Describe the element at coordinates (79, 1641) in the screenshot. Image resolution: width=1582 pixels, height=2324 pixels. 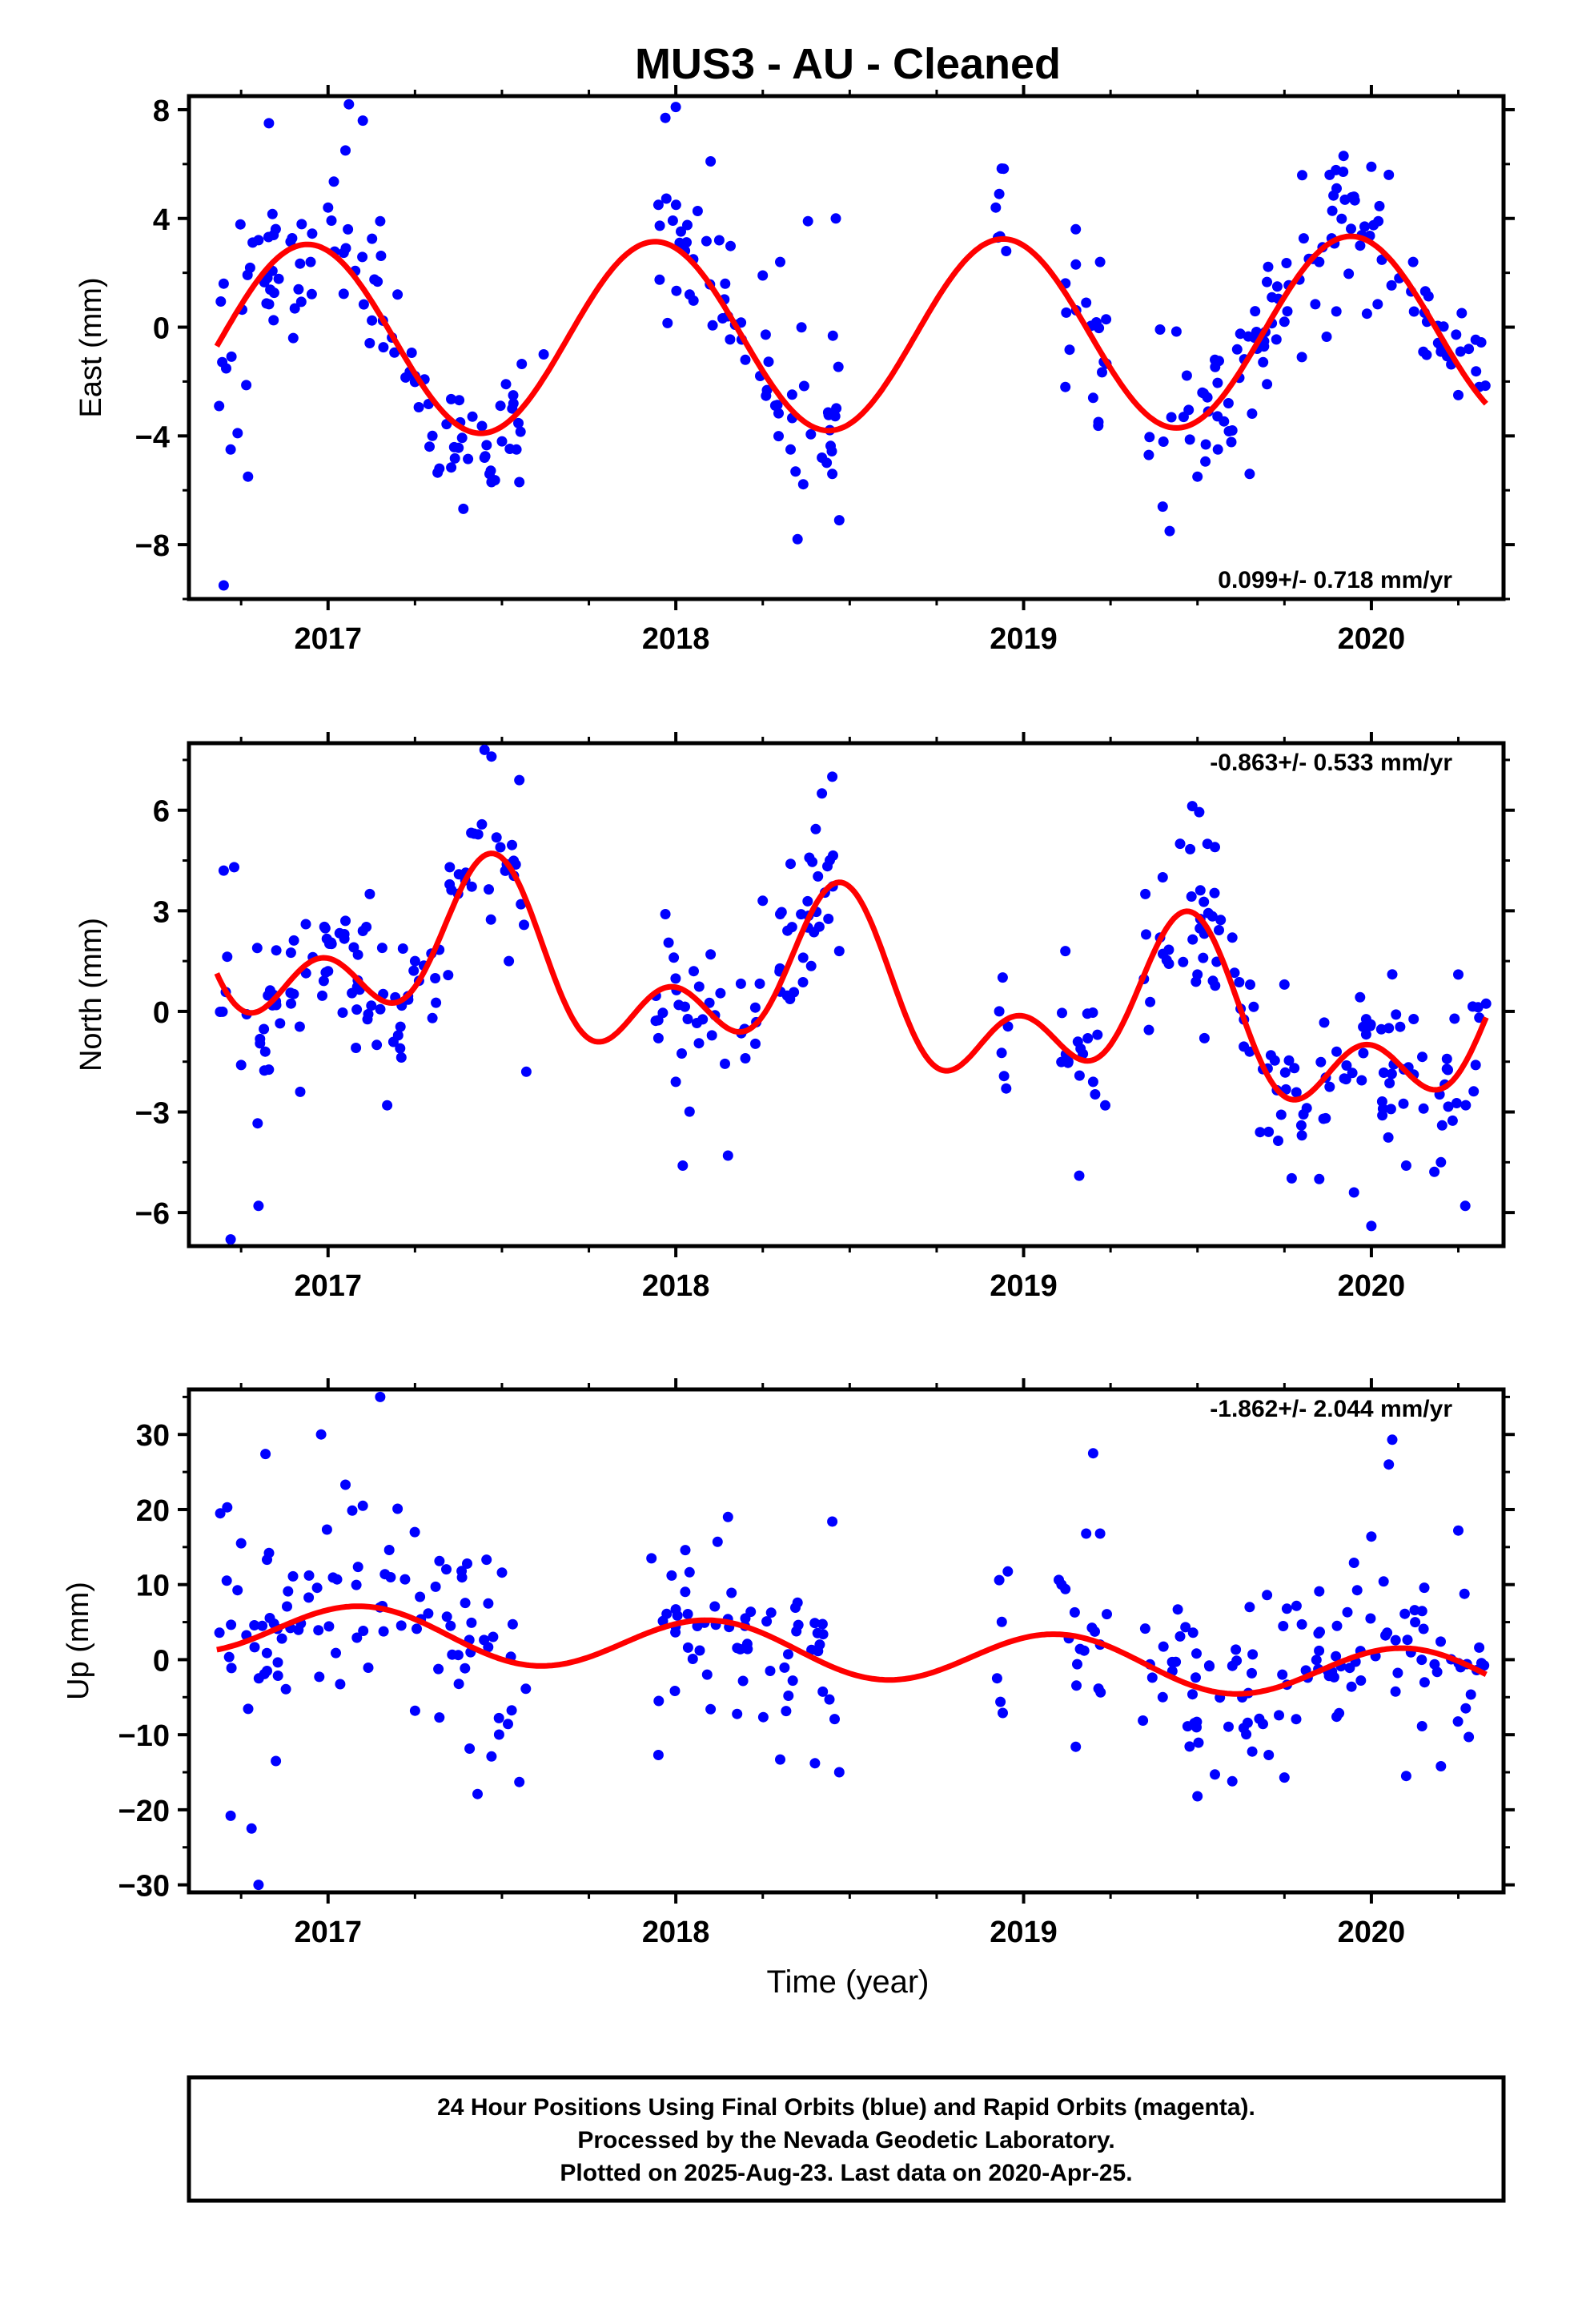
I see `up-y-axis-label: Up (mm)` at that location.